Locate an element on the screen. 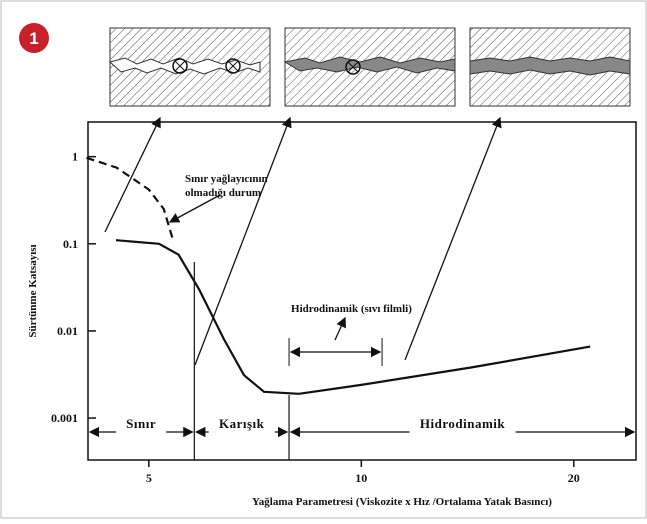 Image resolution: width=647 pixels, height=524 pixels. film-note: Hidrodinamik (sıvı filmli) is located at coordinates (351, 309).